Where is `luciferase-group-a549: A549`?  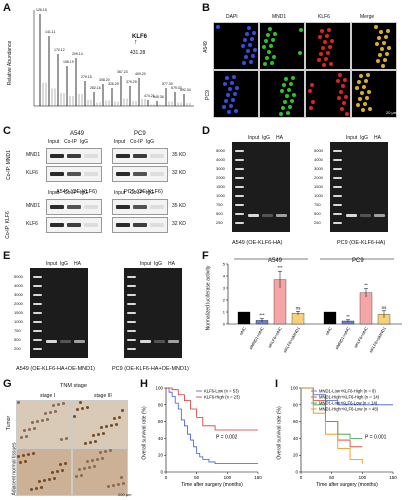 luciferase-group-a549: A549 is located at coordinates (275, 261).